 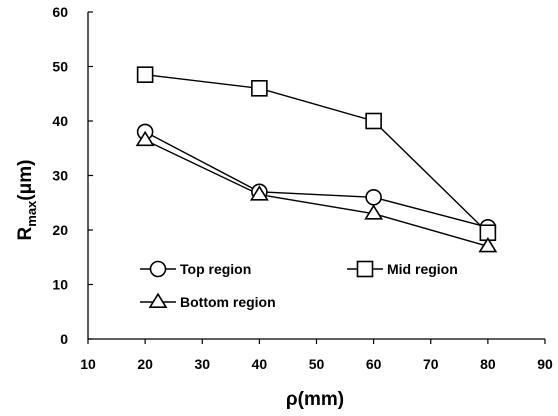 I want to click on x-tick-label: 20, so click(x=145, y=364).